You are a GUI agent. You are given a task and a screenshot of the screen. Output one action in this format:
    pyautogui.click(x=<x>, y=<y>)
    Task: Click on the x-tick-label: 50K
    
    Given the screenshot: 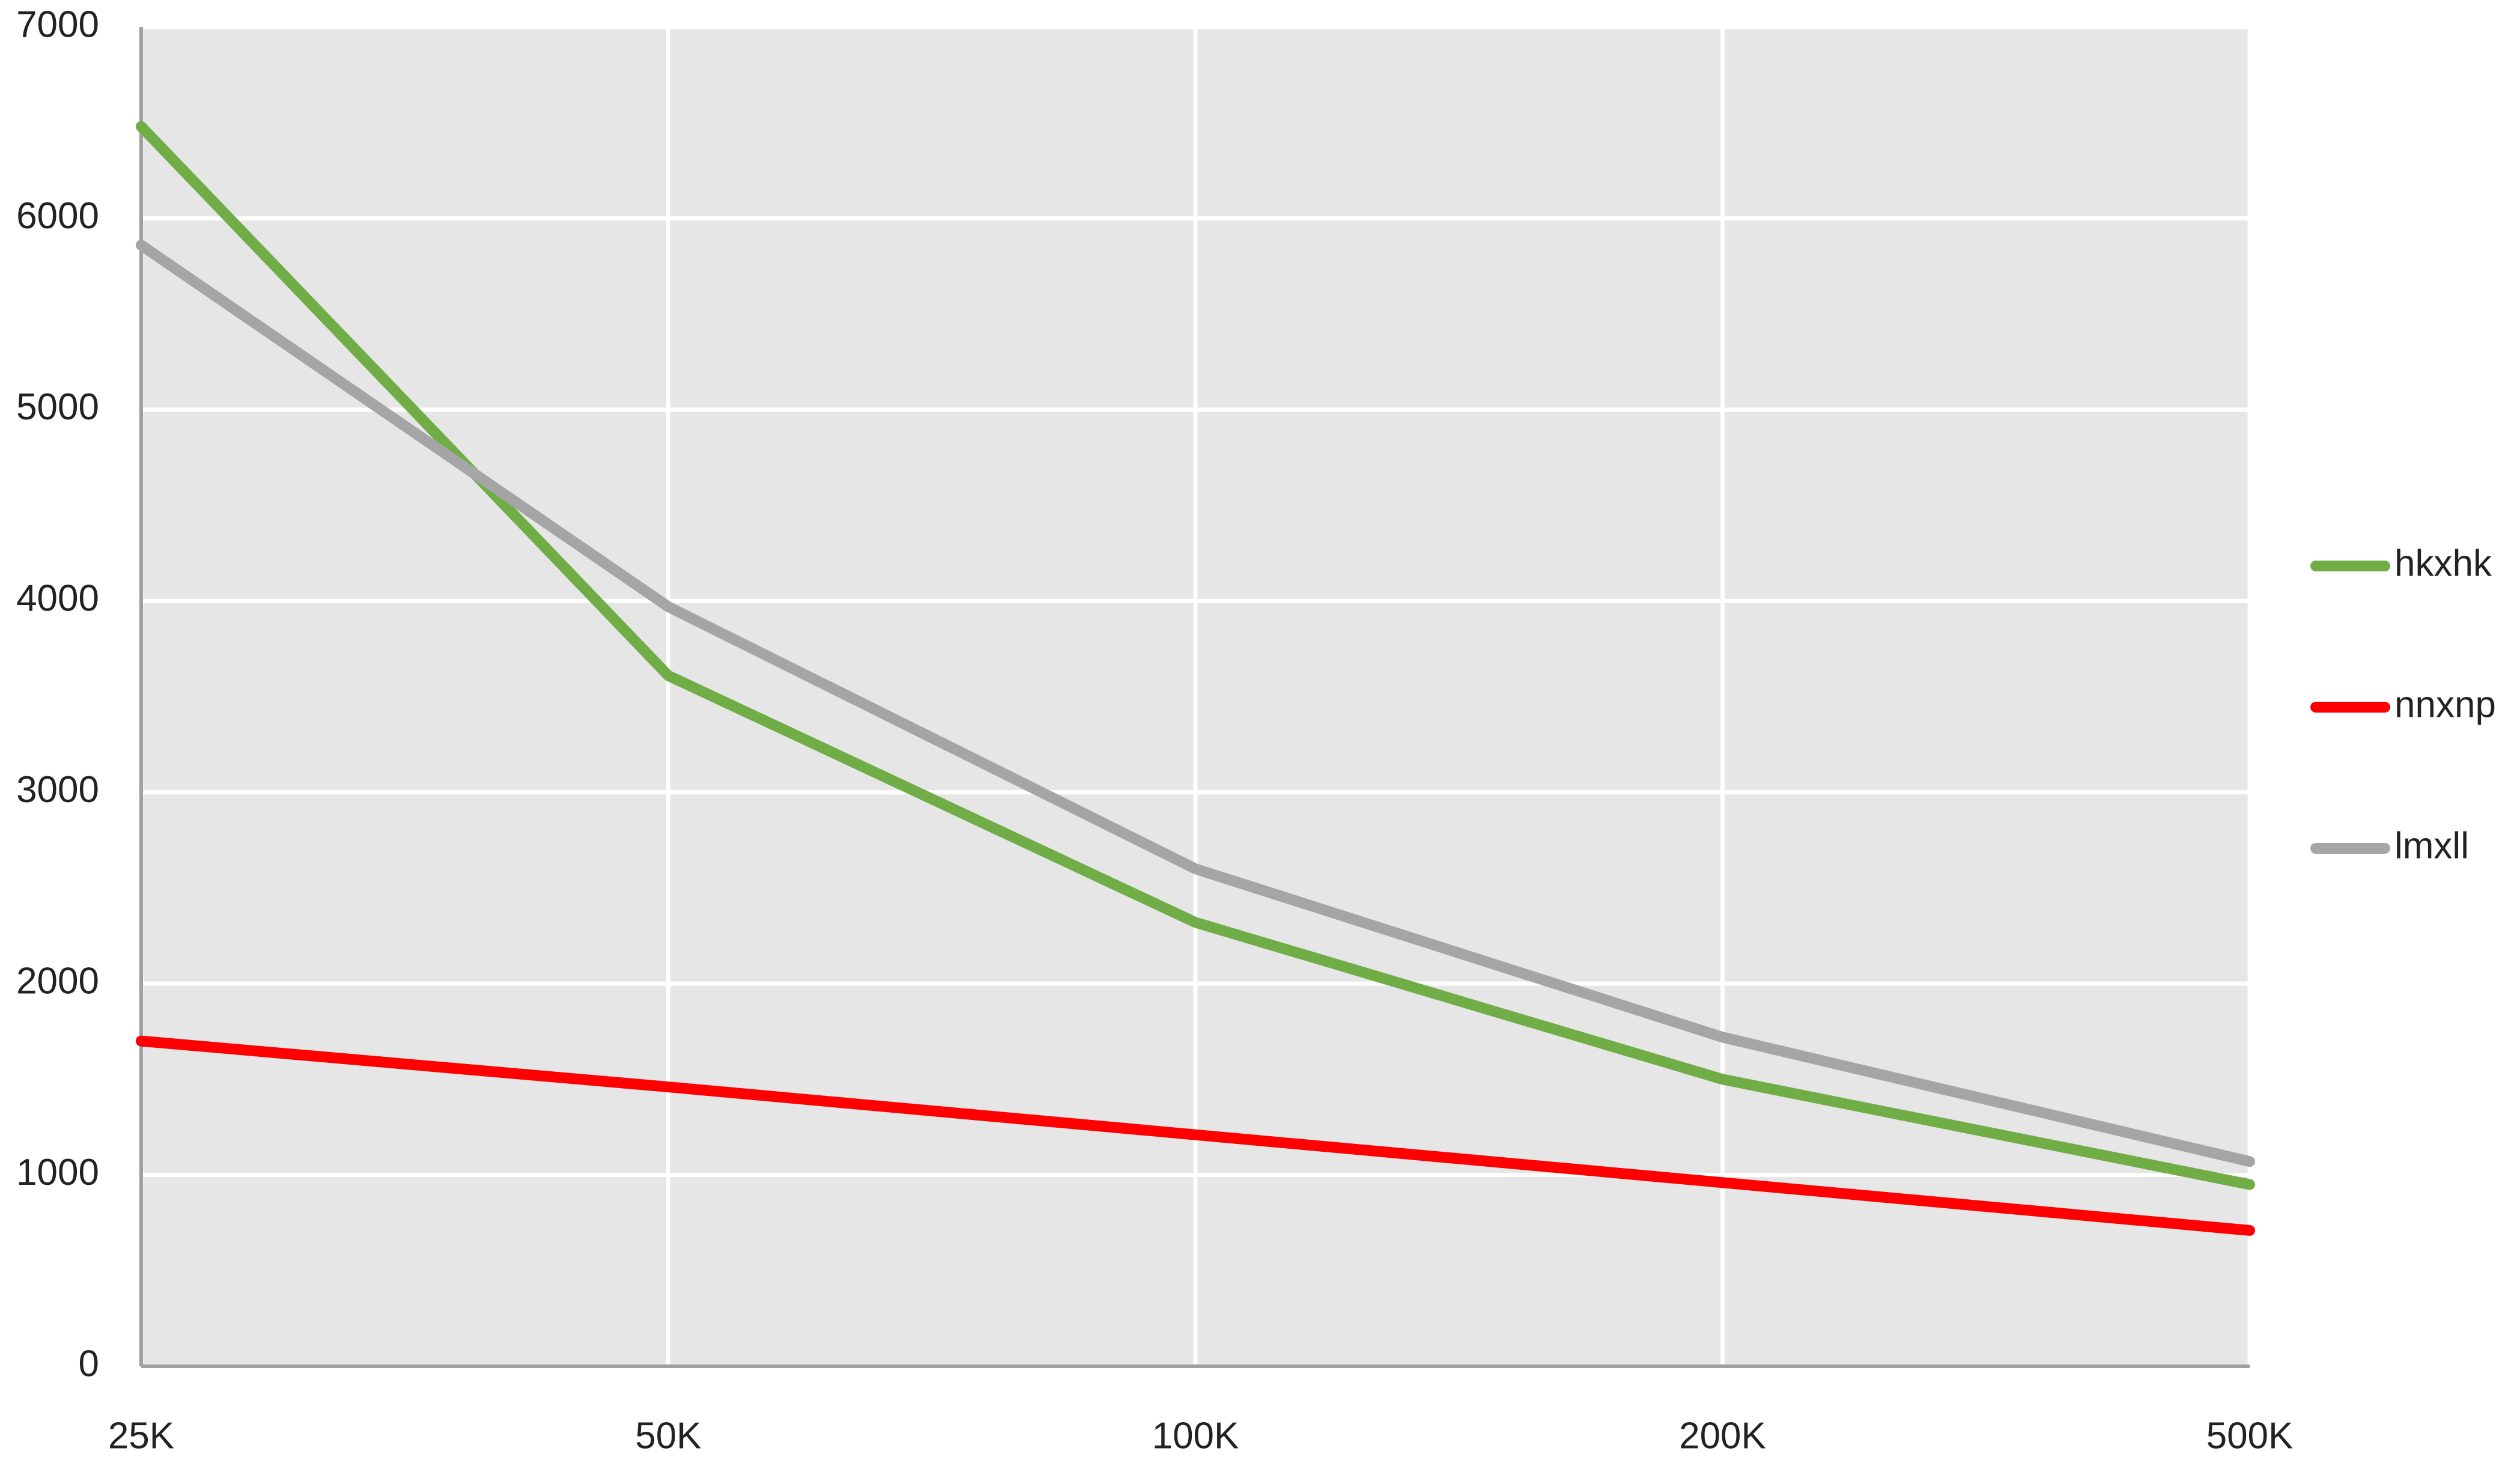 What is the action you would take?
    pyautogui.click(x=668, y=1436)
    